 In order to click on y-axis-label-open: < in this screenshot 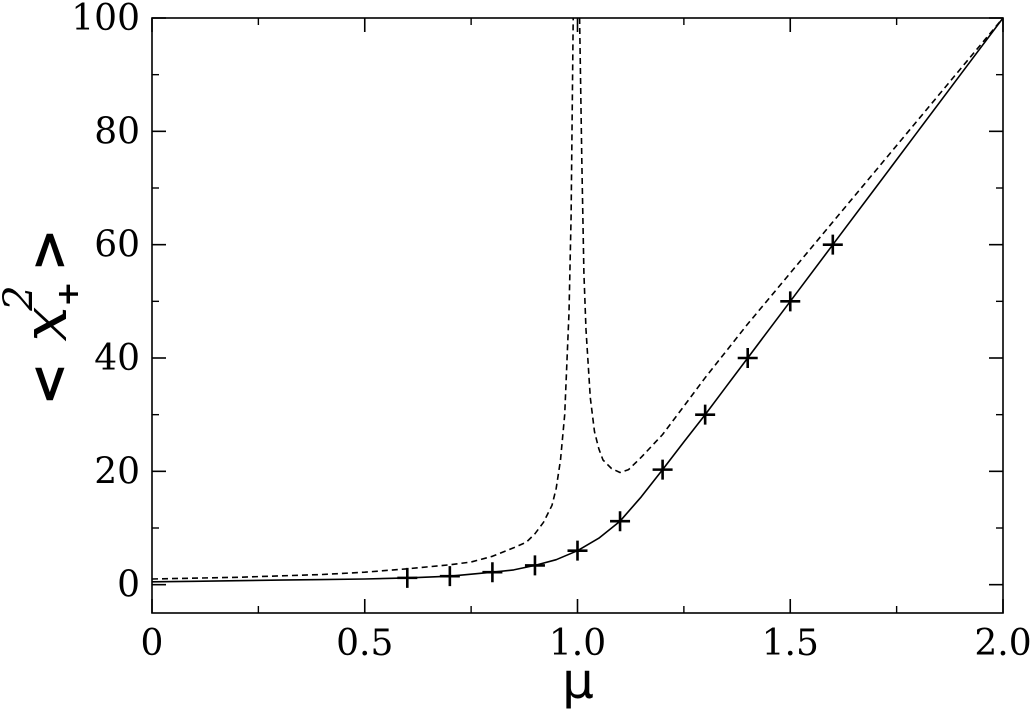, I will do `click(49, 384)`.